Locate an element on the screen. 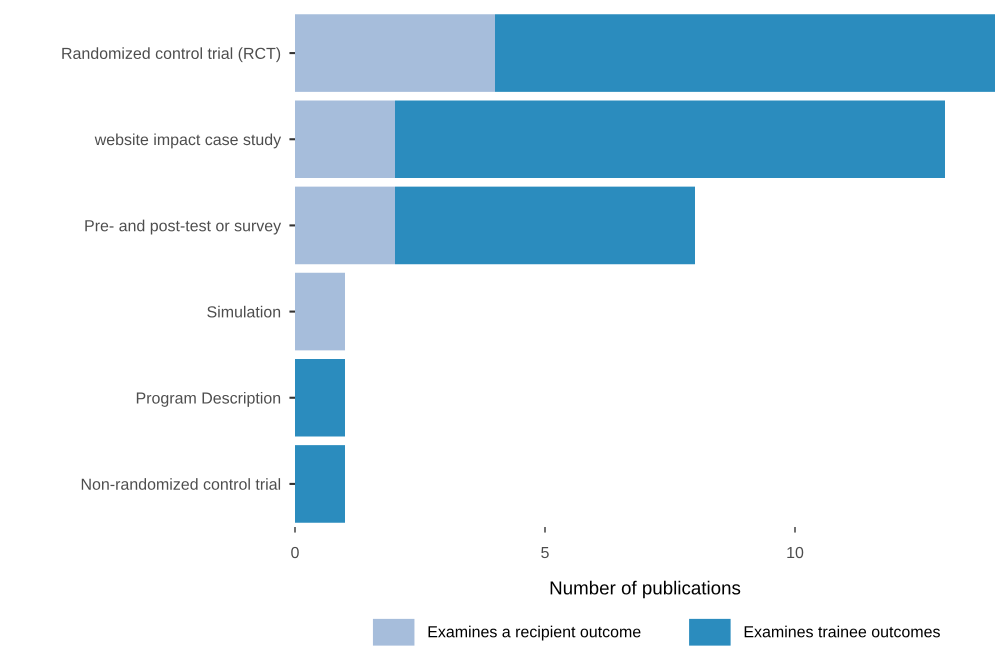  x-tick-label: 0 is located at coordinates (295, 552).